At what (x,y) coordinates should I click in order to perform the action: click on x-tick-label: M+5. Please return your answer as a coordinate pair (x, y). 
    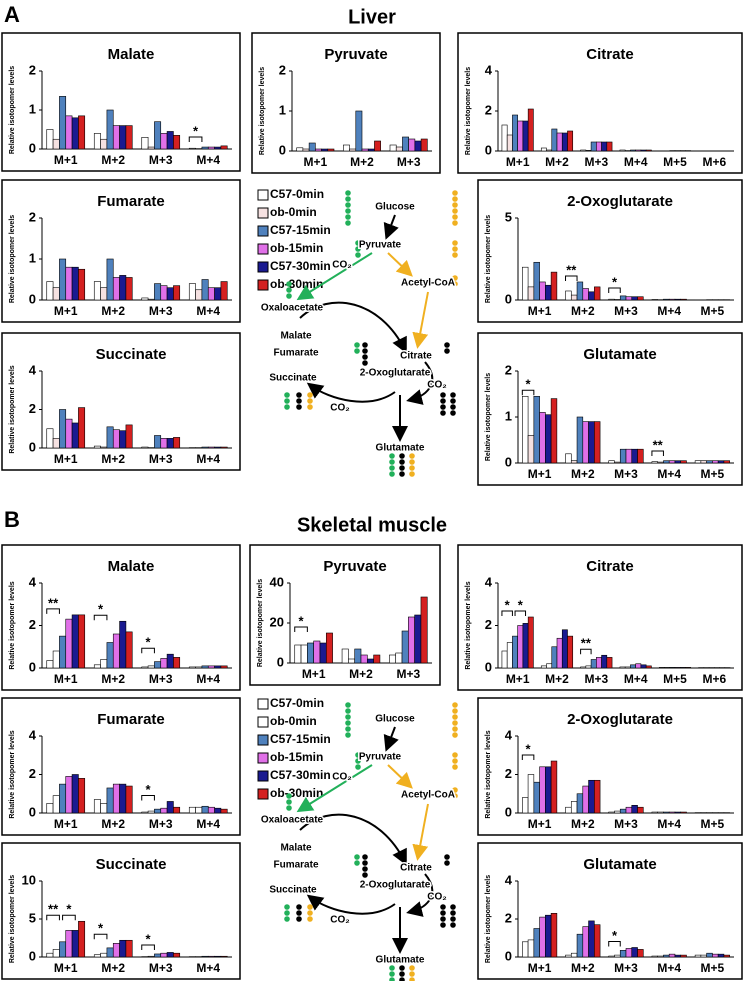
    Looking at the image, I should click on (713, 824).